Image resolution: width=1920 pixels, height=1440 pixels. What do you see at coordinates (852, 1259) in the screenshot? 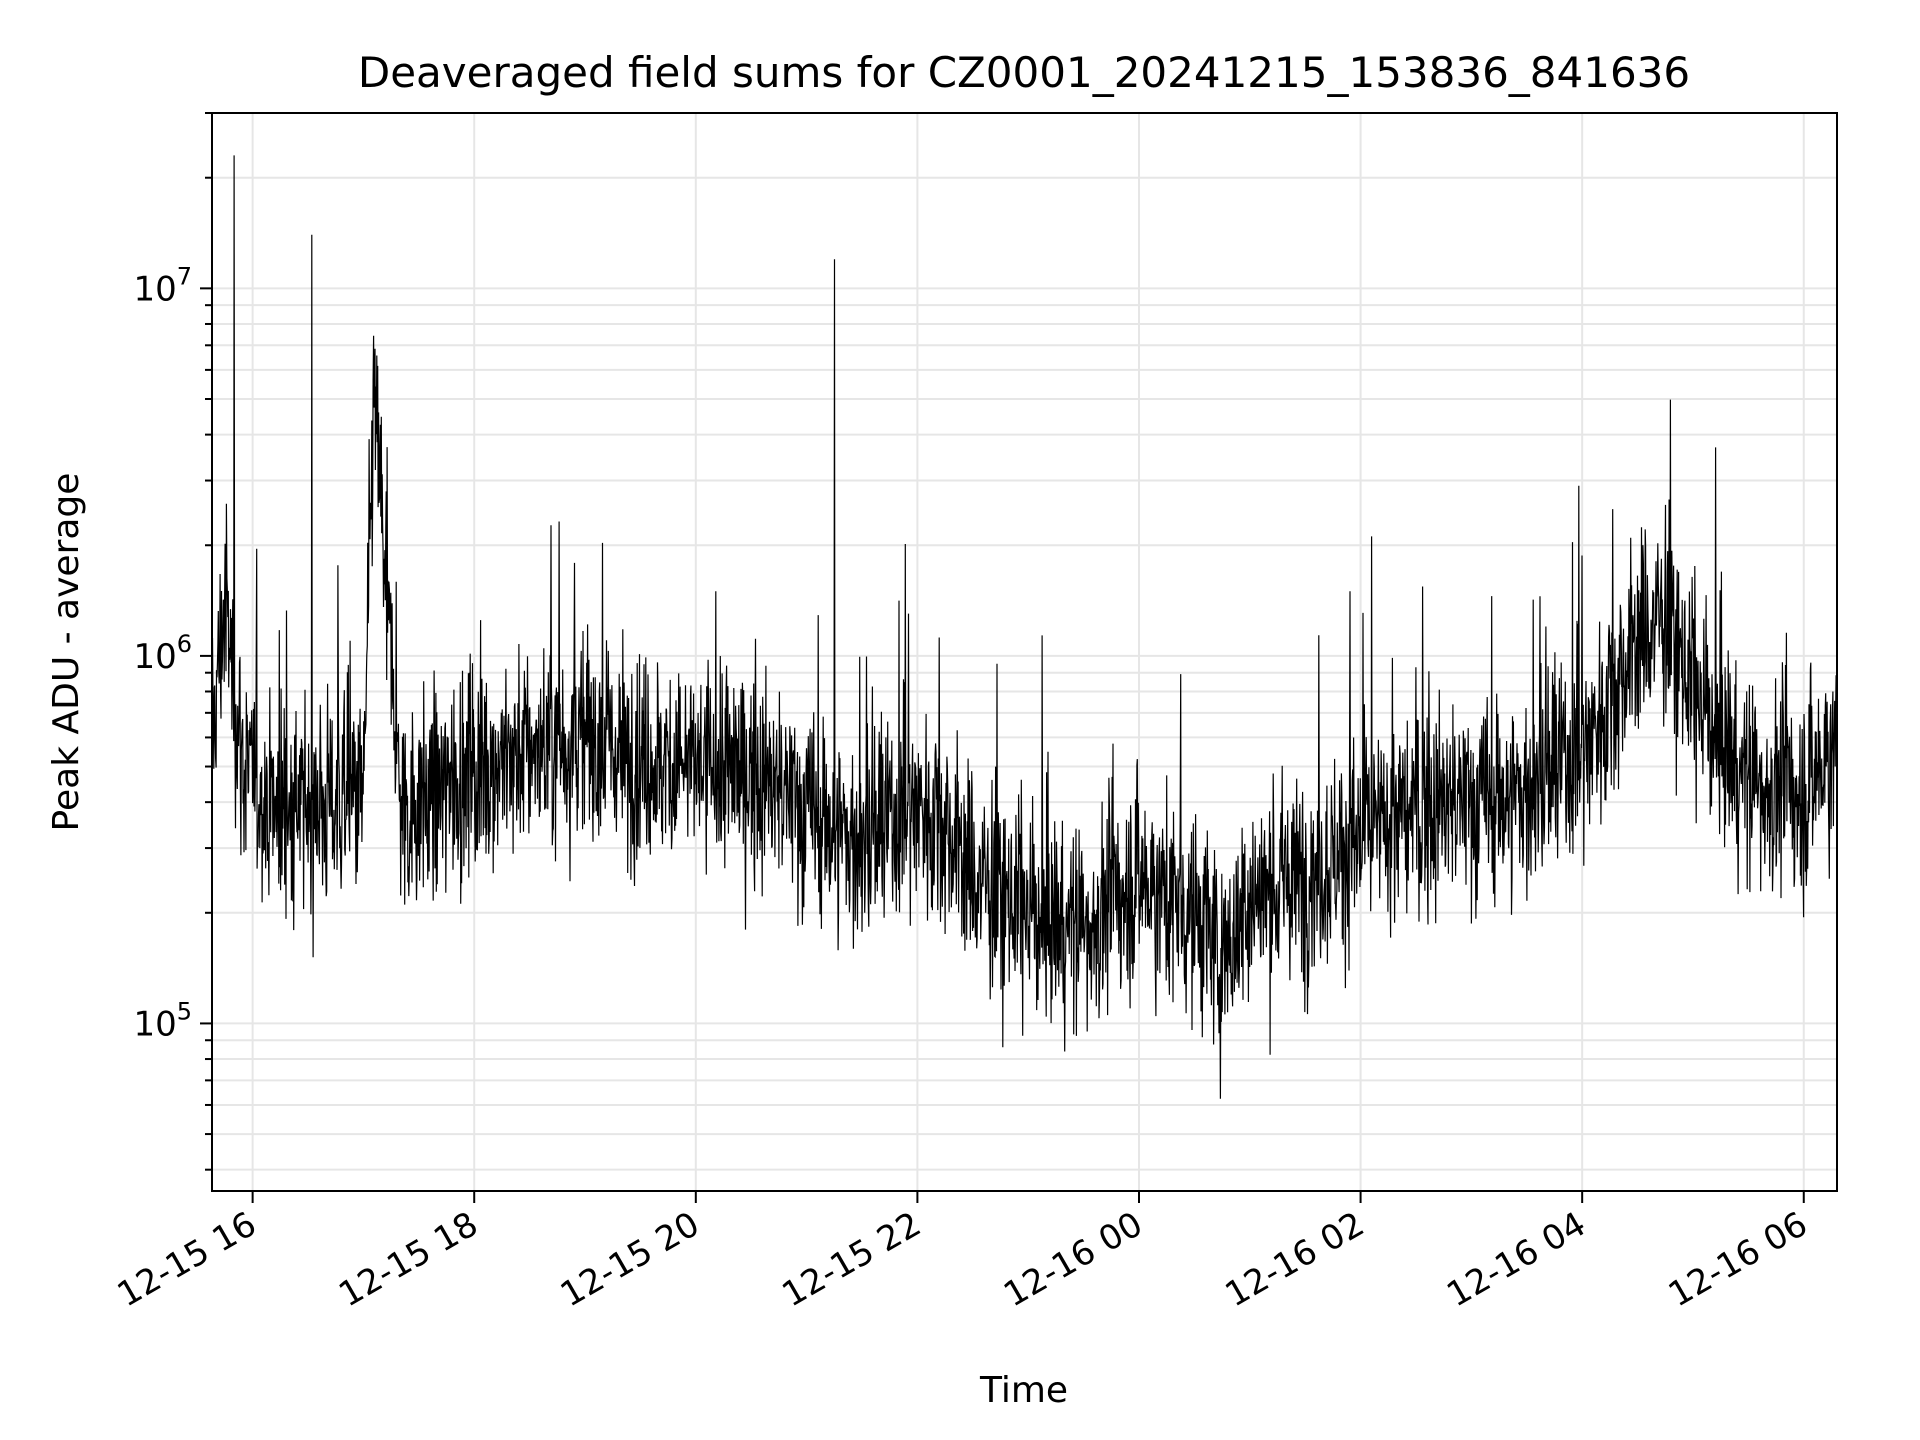
I see `x-tick-label: 12-15 22` at bounding box center [852, 1259].